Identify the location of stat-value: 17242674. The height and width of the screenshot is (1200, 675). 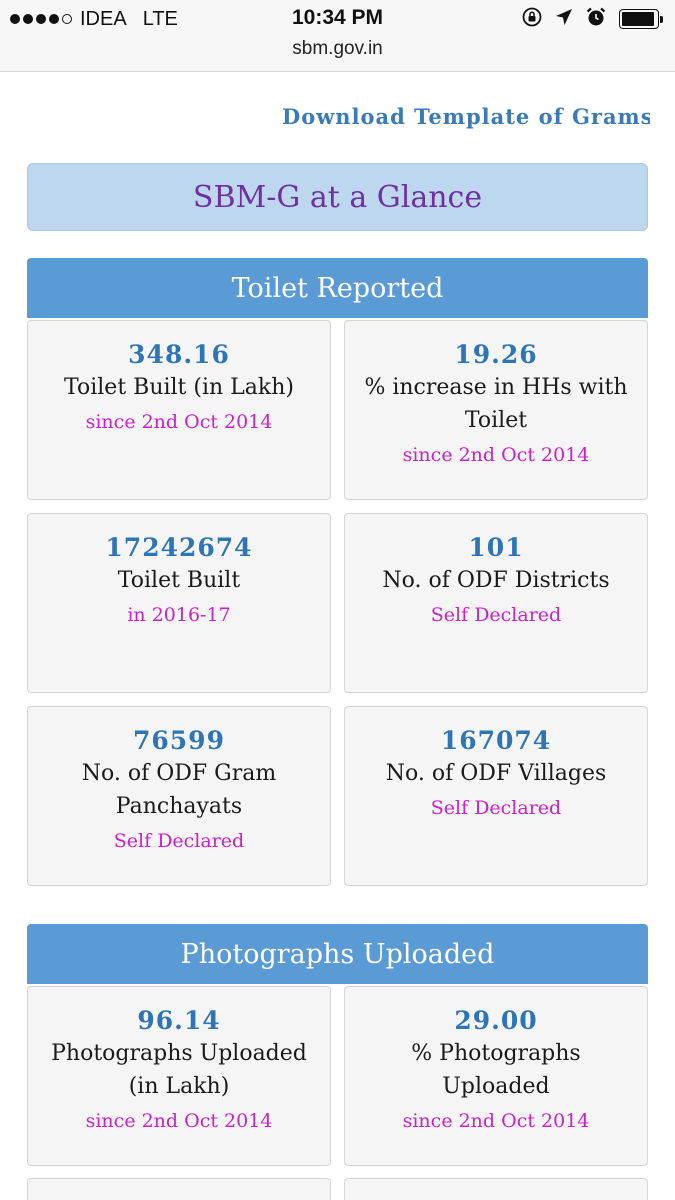
(179, 547).